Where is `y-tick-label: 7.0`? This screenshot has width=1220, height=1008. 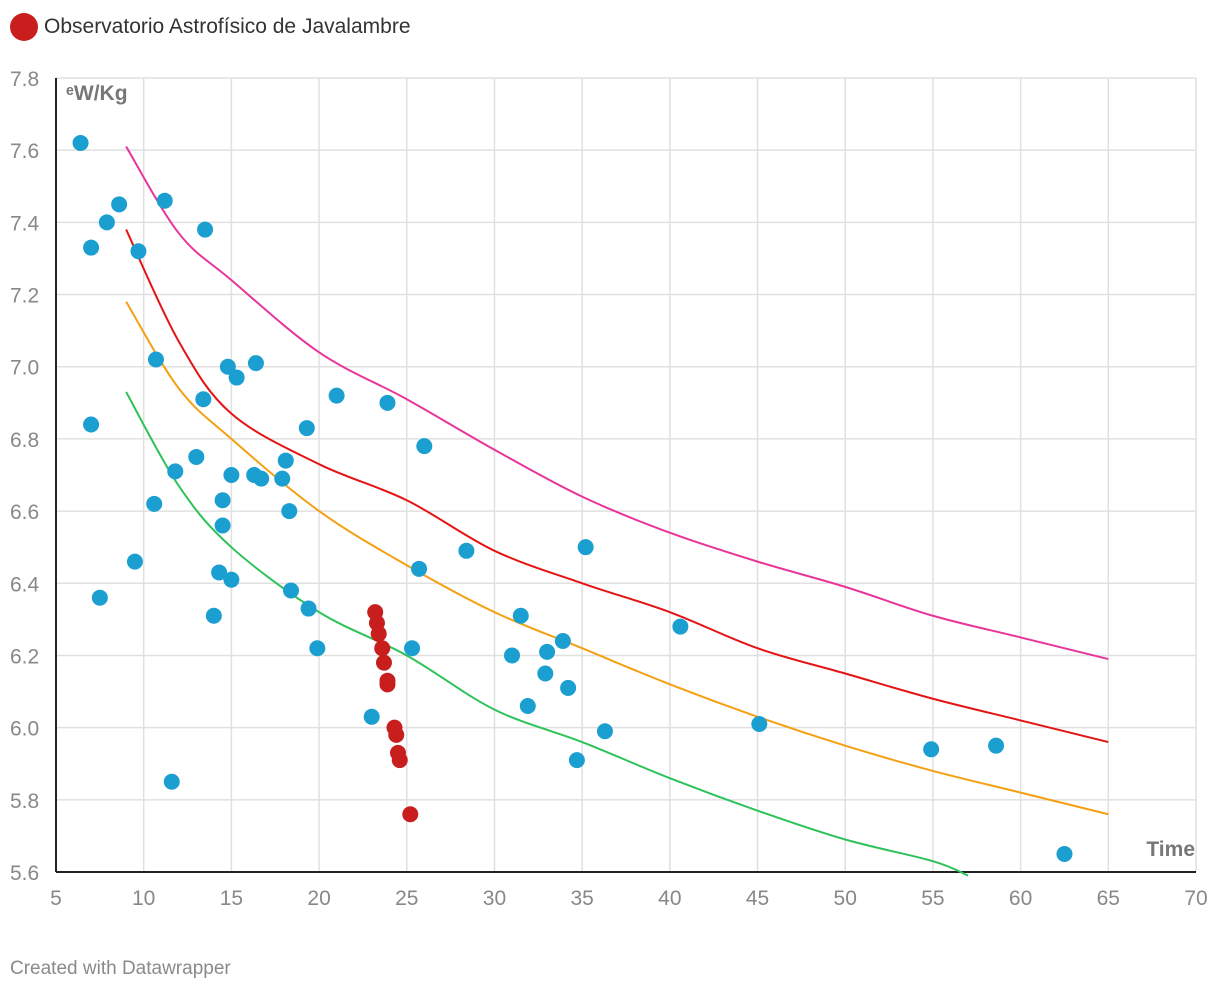
y-tick-label: 7.0 is located at coordinates (24, 368).